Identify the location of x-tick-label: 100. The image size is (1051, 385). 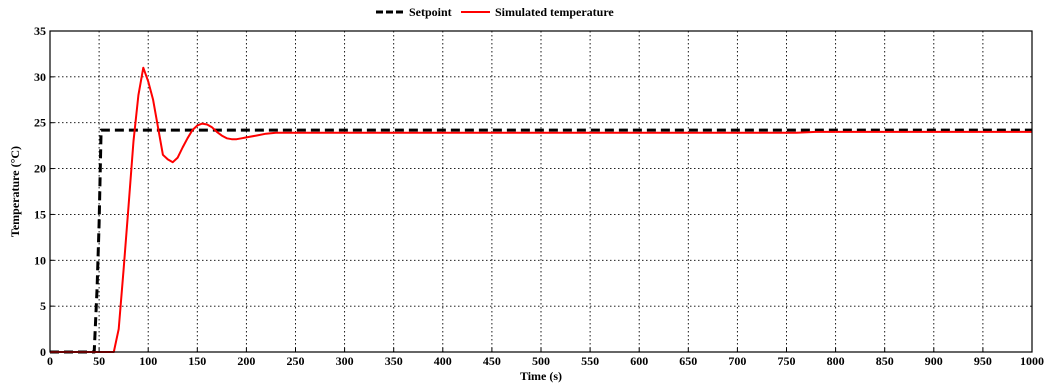
(148, 361).